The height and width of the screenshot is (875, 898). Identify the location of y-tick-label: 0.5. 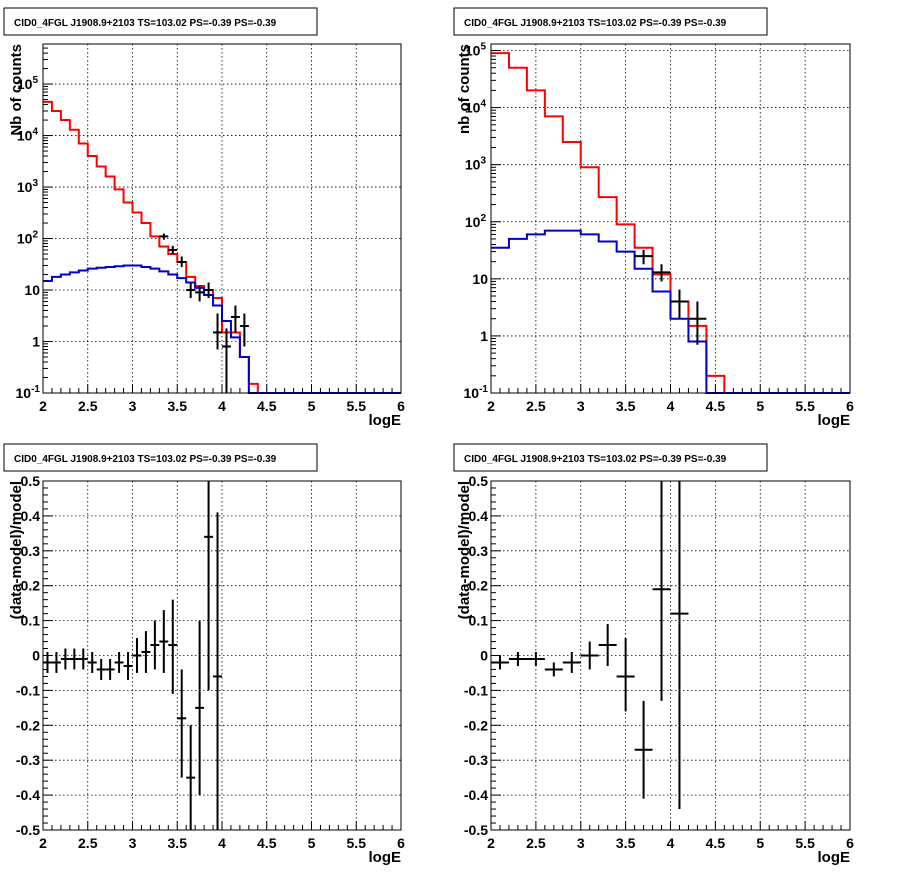
(31, 481).